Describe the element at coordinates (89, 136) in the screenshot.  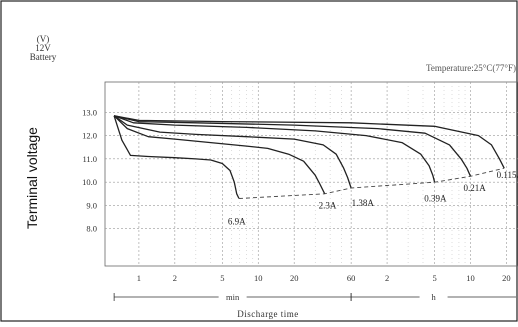
I see `y-tick-label: 12.0` at that location.